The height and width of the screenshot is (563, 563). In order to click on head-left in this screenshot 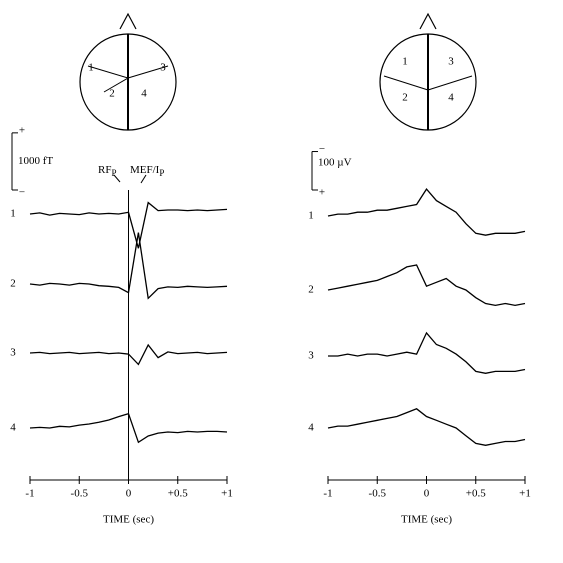, I will do `click(128, 71)`.